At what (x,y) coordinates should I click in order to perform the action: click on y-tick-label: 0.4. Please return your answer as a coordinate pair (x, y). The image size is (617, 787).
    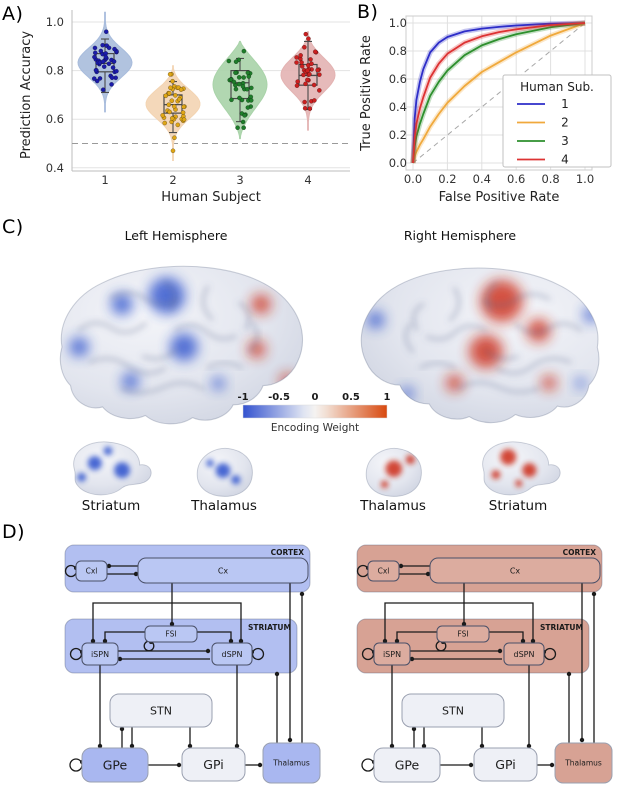
    Looking at the image, I should click on (398, 107).